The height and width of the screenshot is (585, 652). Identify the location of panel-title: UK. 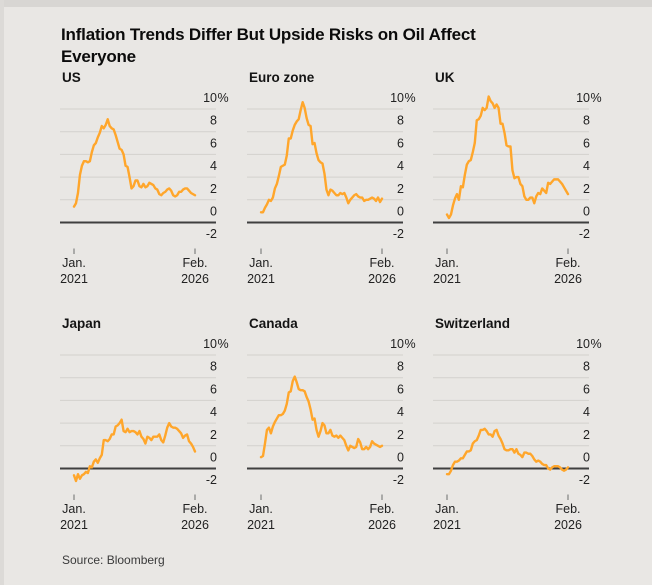
(445, 77).